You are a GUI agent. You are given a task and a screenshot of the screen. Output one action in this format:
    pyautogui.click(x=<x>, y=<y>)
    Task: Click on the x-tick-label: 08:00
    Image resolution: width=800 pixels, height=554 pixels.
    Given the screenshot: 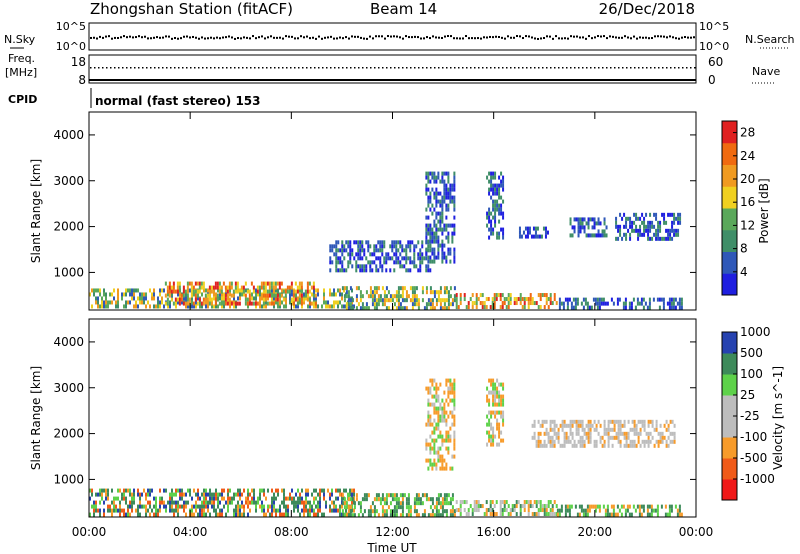 What is the action you would take?
    pyautogui.click(x=291, y=532)
    